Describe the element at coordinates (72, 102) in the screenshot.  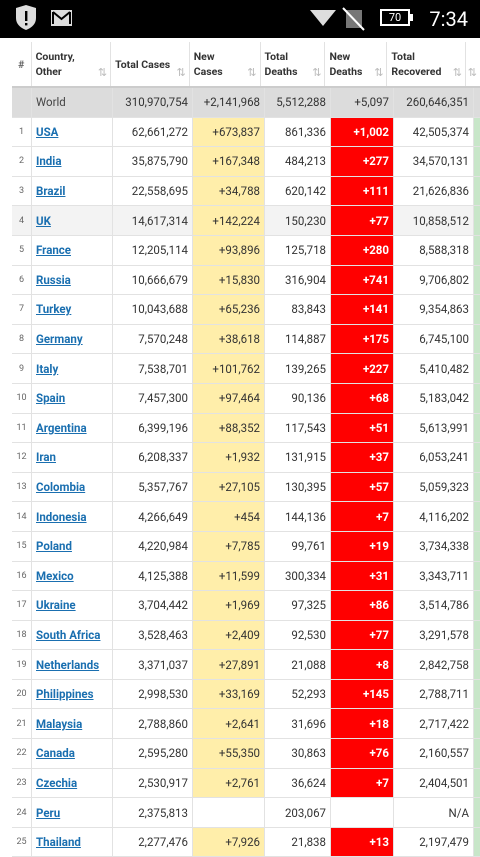
I see `country-cell: World` at that location.